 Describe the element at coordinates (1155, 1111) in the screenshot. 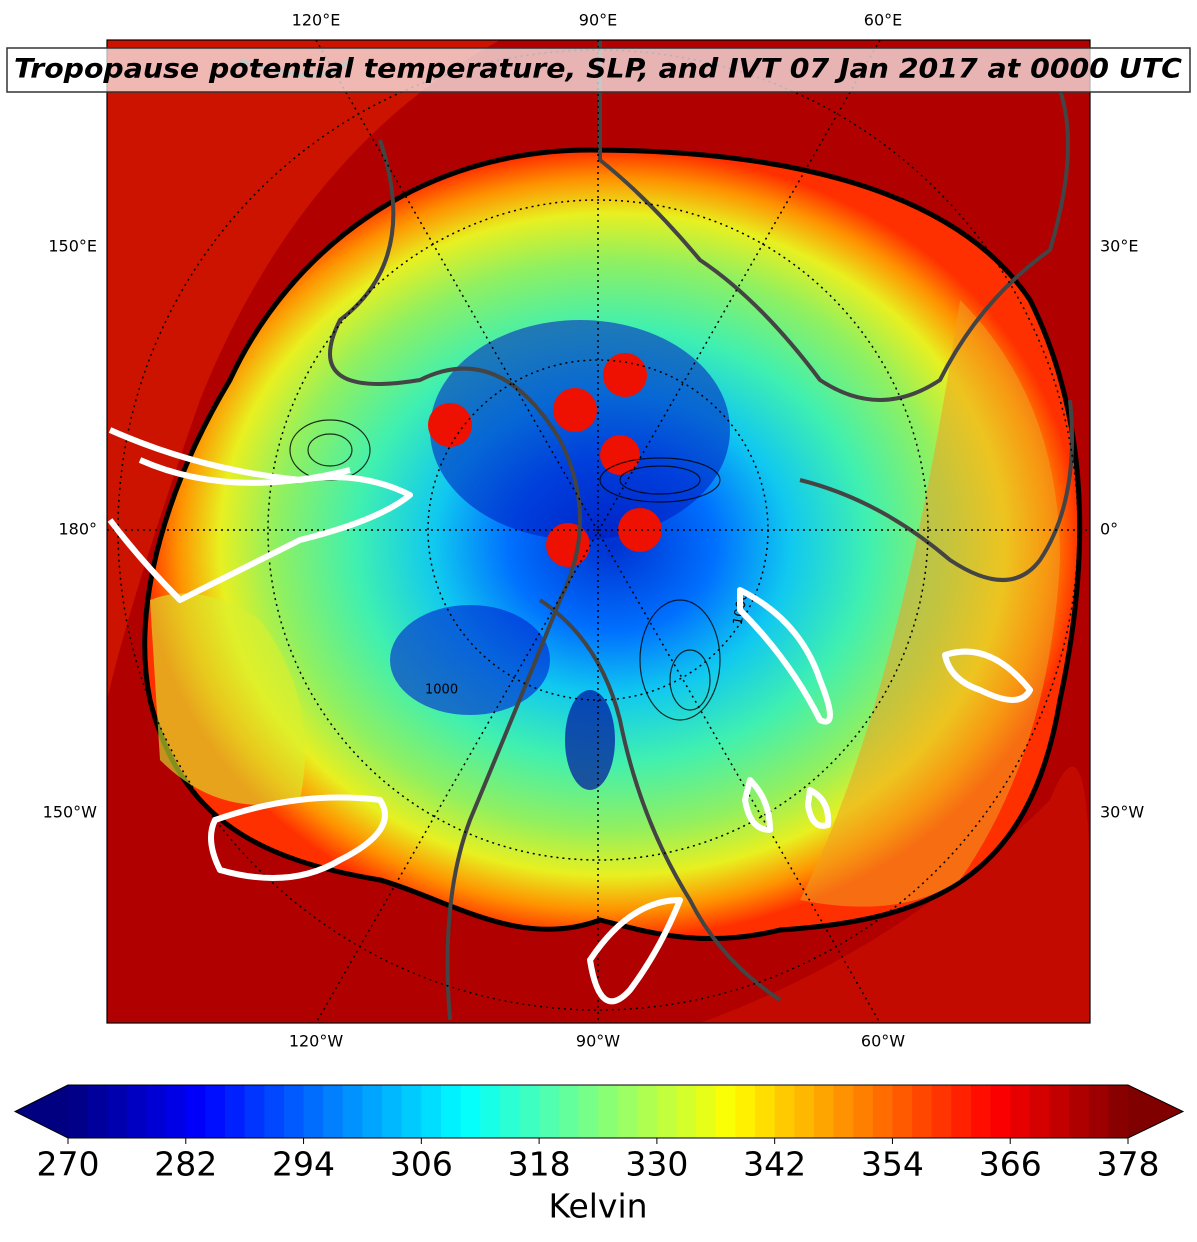

I see `colorbar-extend-high` at that location.